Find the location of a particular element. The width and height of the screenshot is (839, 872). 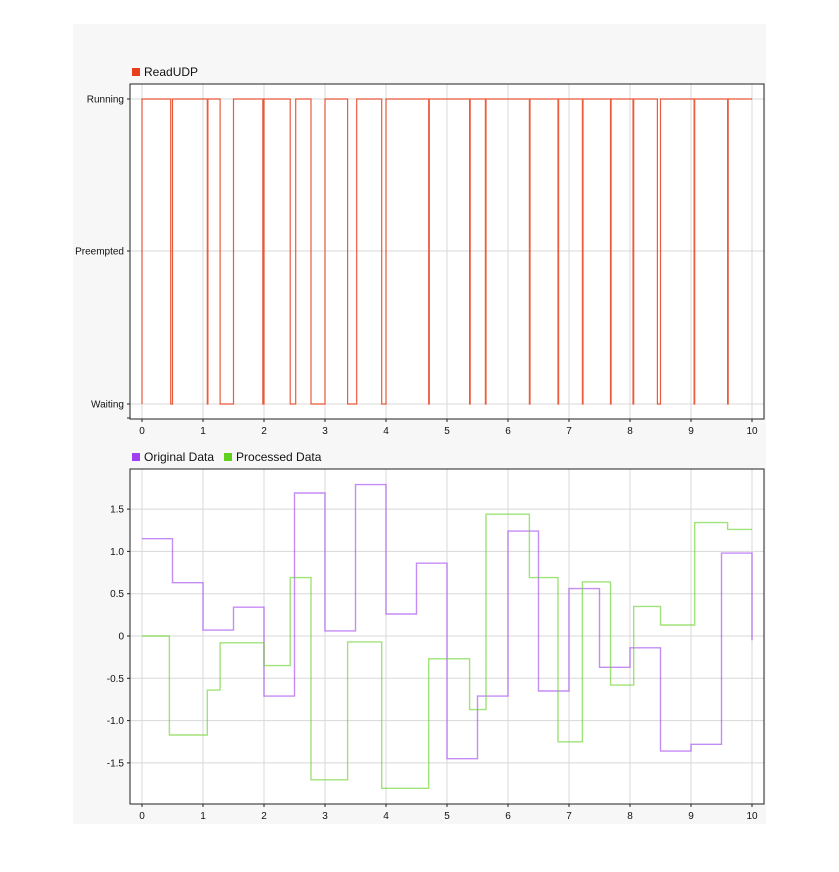

legend-label-original-data: Original Data is located at coordinates (179, 457).